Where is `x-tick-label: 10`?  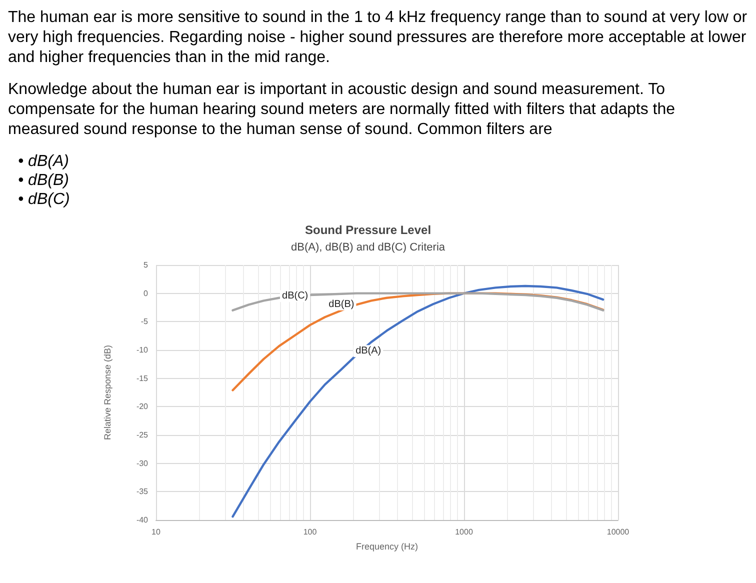
x-tick-label: 10 is located at coordinates (156, 532).